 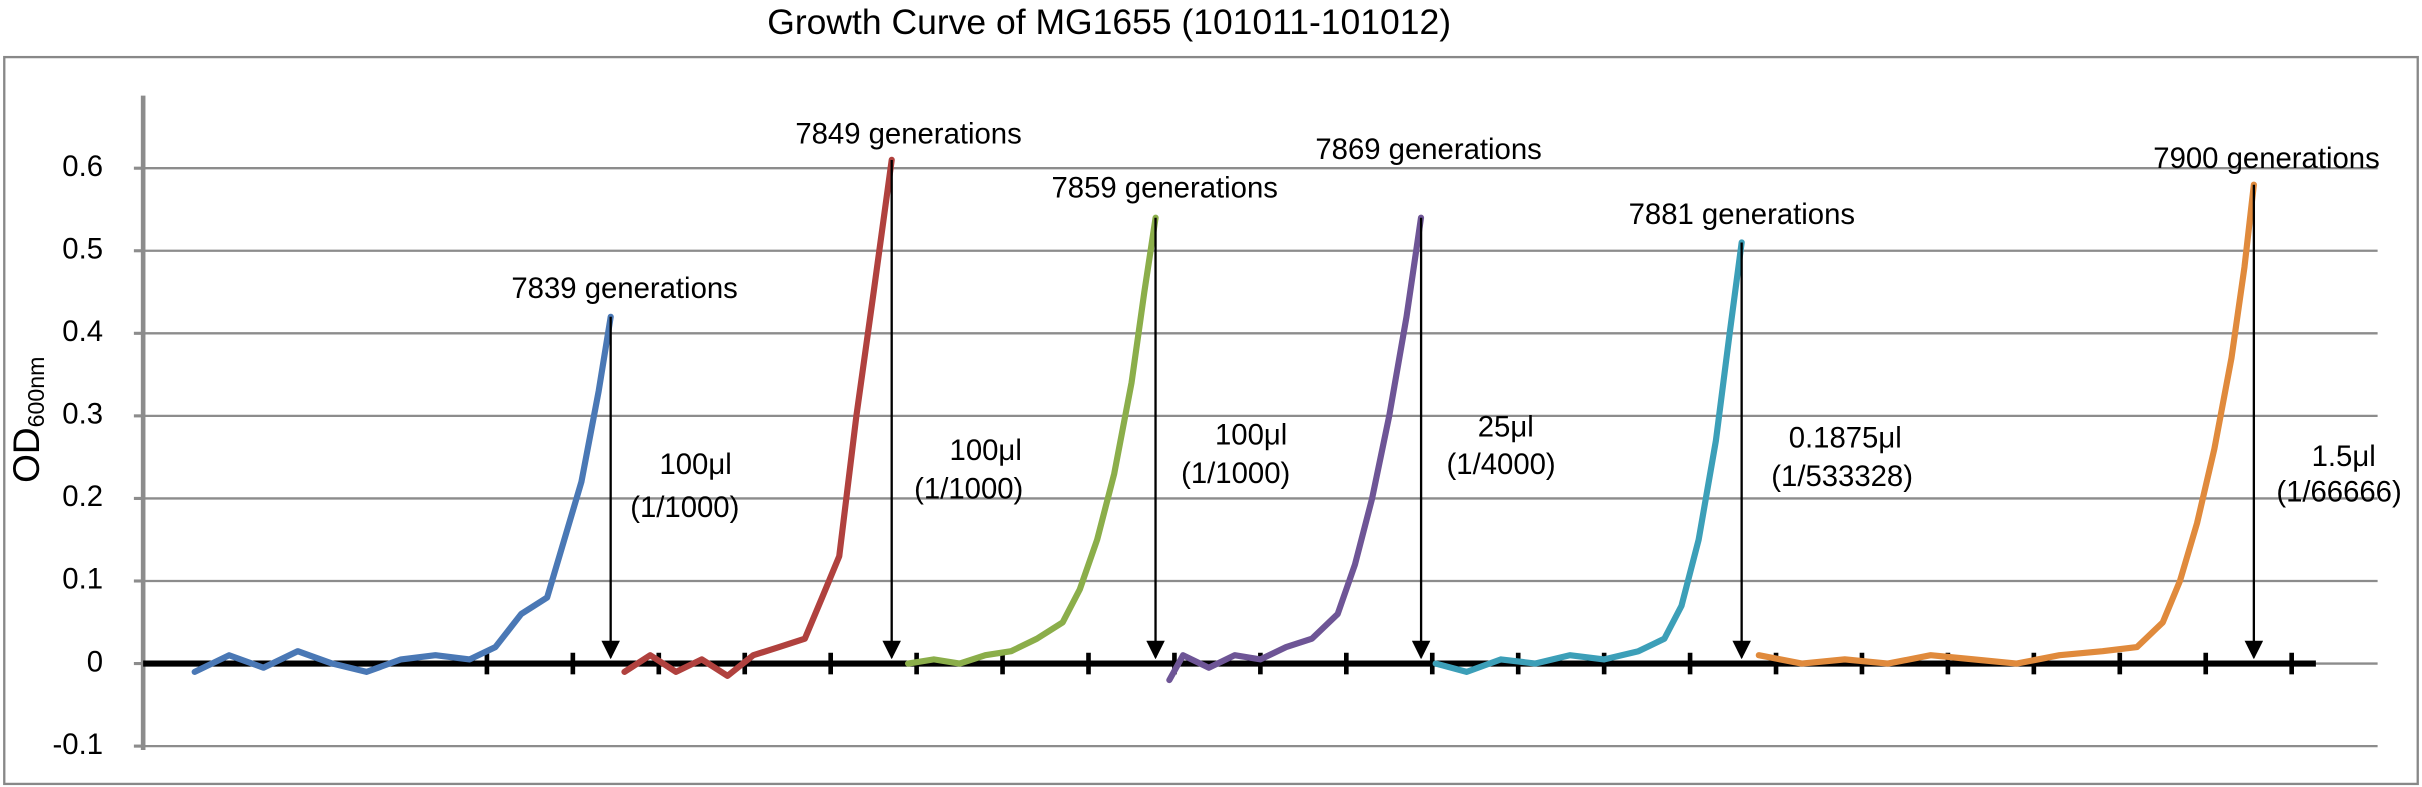 What do you see at coordinates (95, 661) in the screenshot?
I see `y-tick-label: 0` at bounding box center [95, 661].